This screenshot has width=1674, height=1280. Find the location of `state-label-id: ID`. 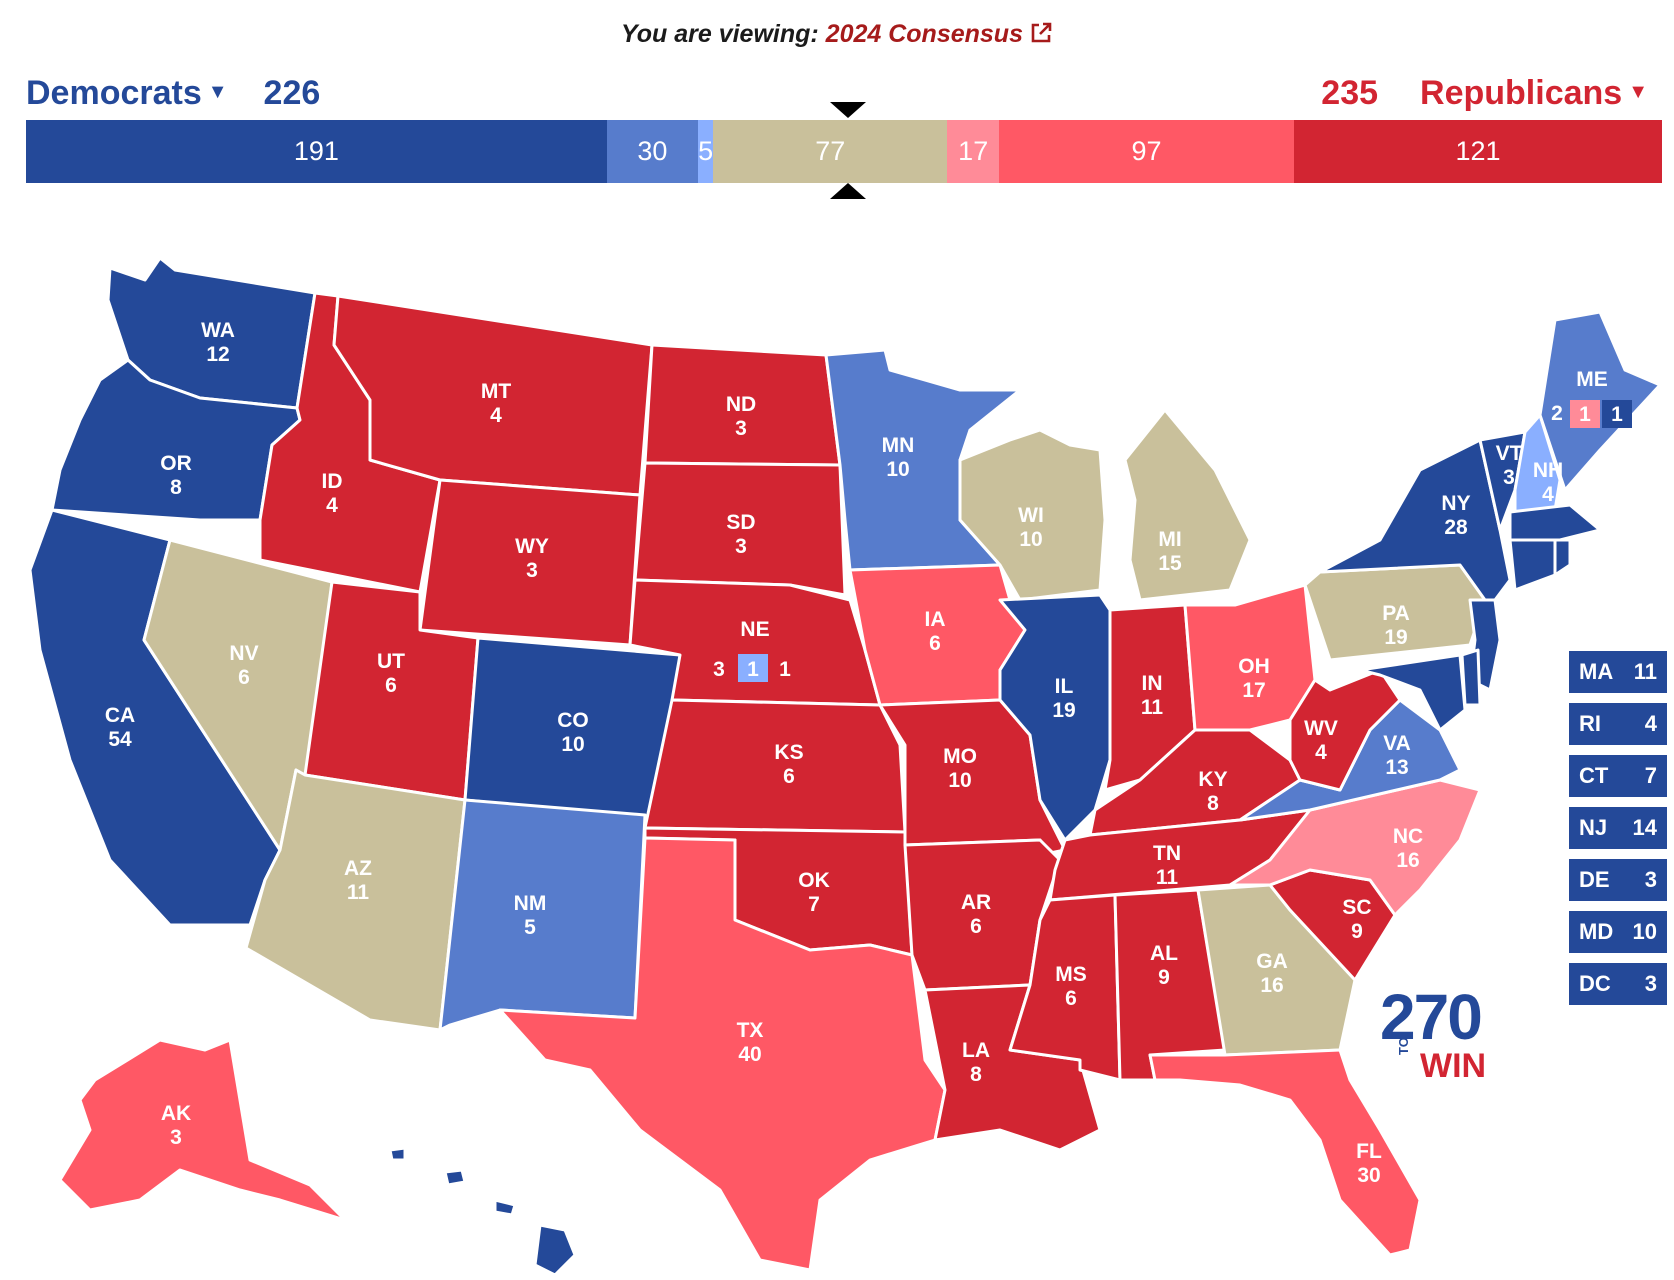

state-label-id: ID is located at coordinates (332, 481).